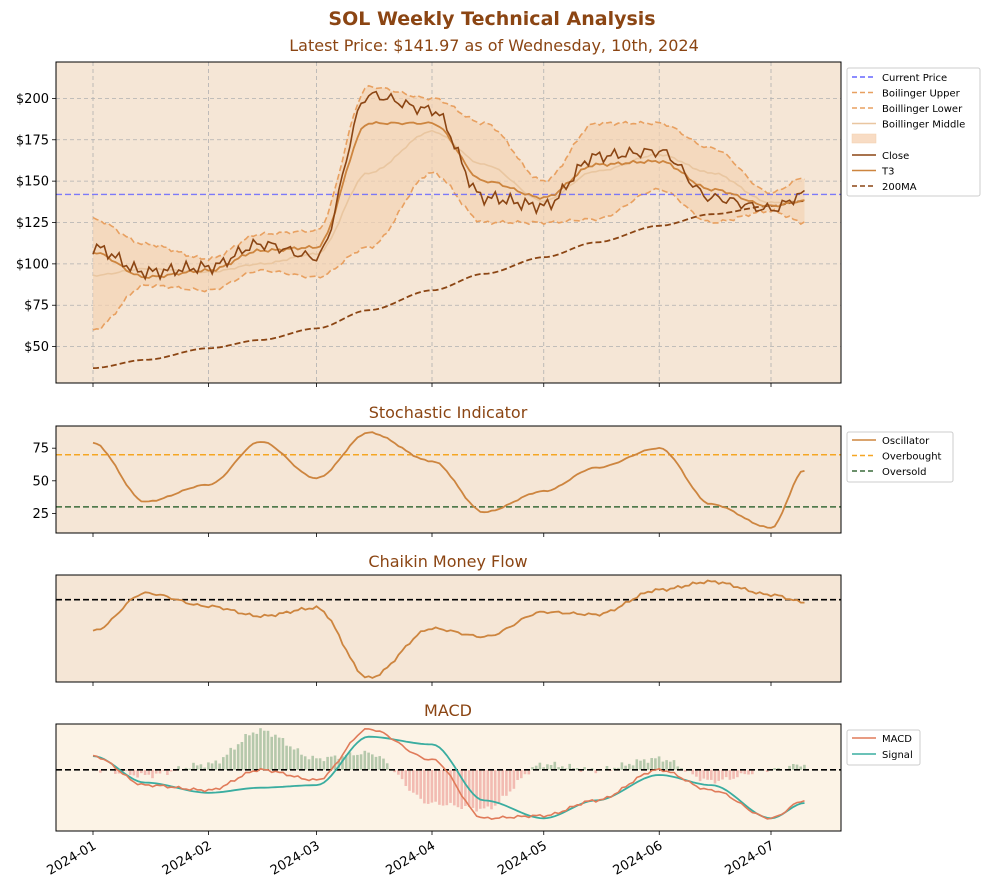  I want to click on legend-label-macd: MACD, so click(897, 739).